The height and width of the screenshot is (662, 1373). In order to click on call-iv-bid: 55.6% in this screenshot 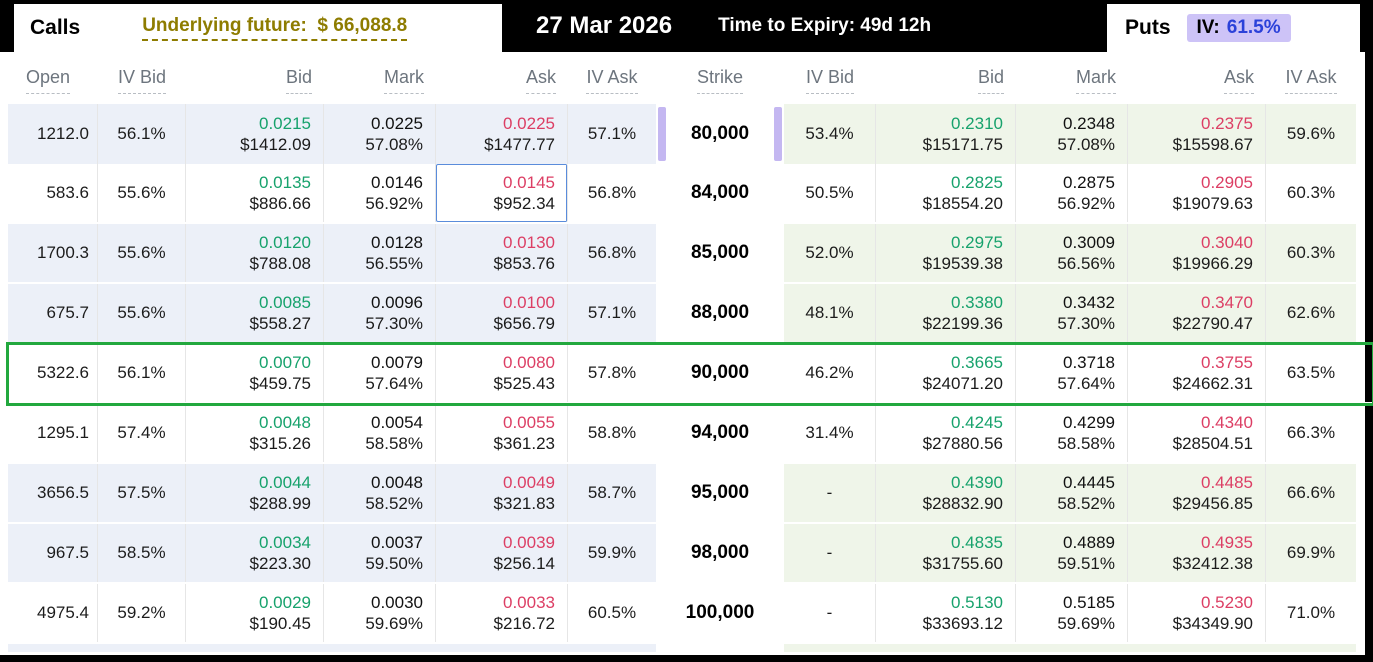, I will do `click(142, 313)`.